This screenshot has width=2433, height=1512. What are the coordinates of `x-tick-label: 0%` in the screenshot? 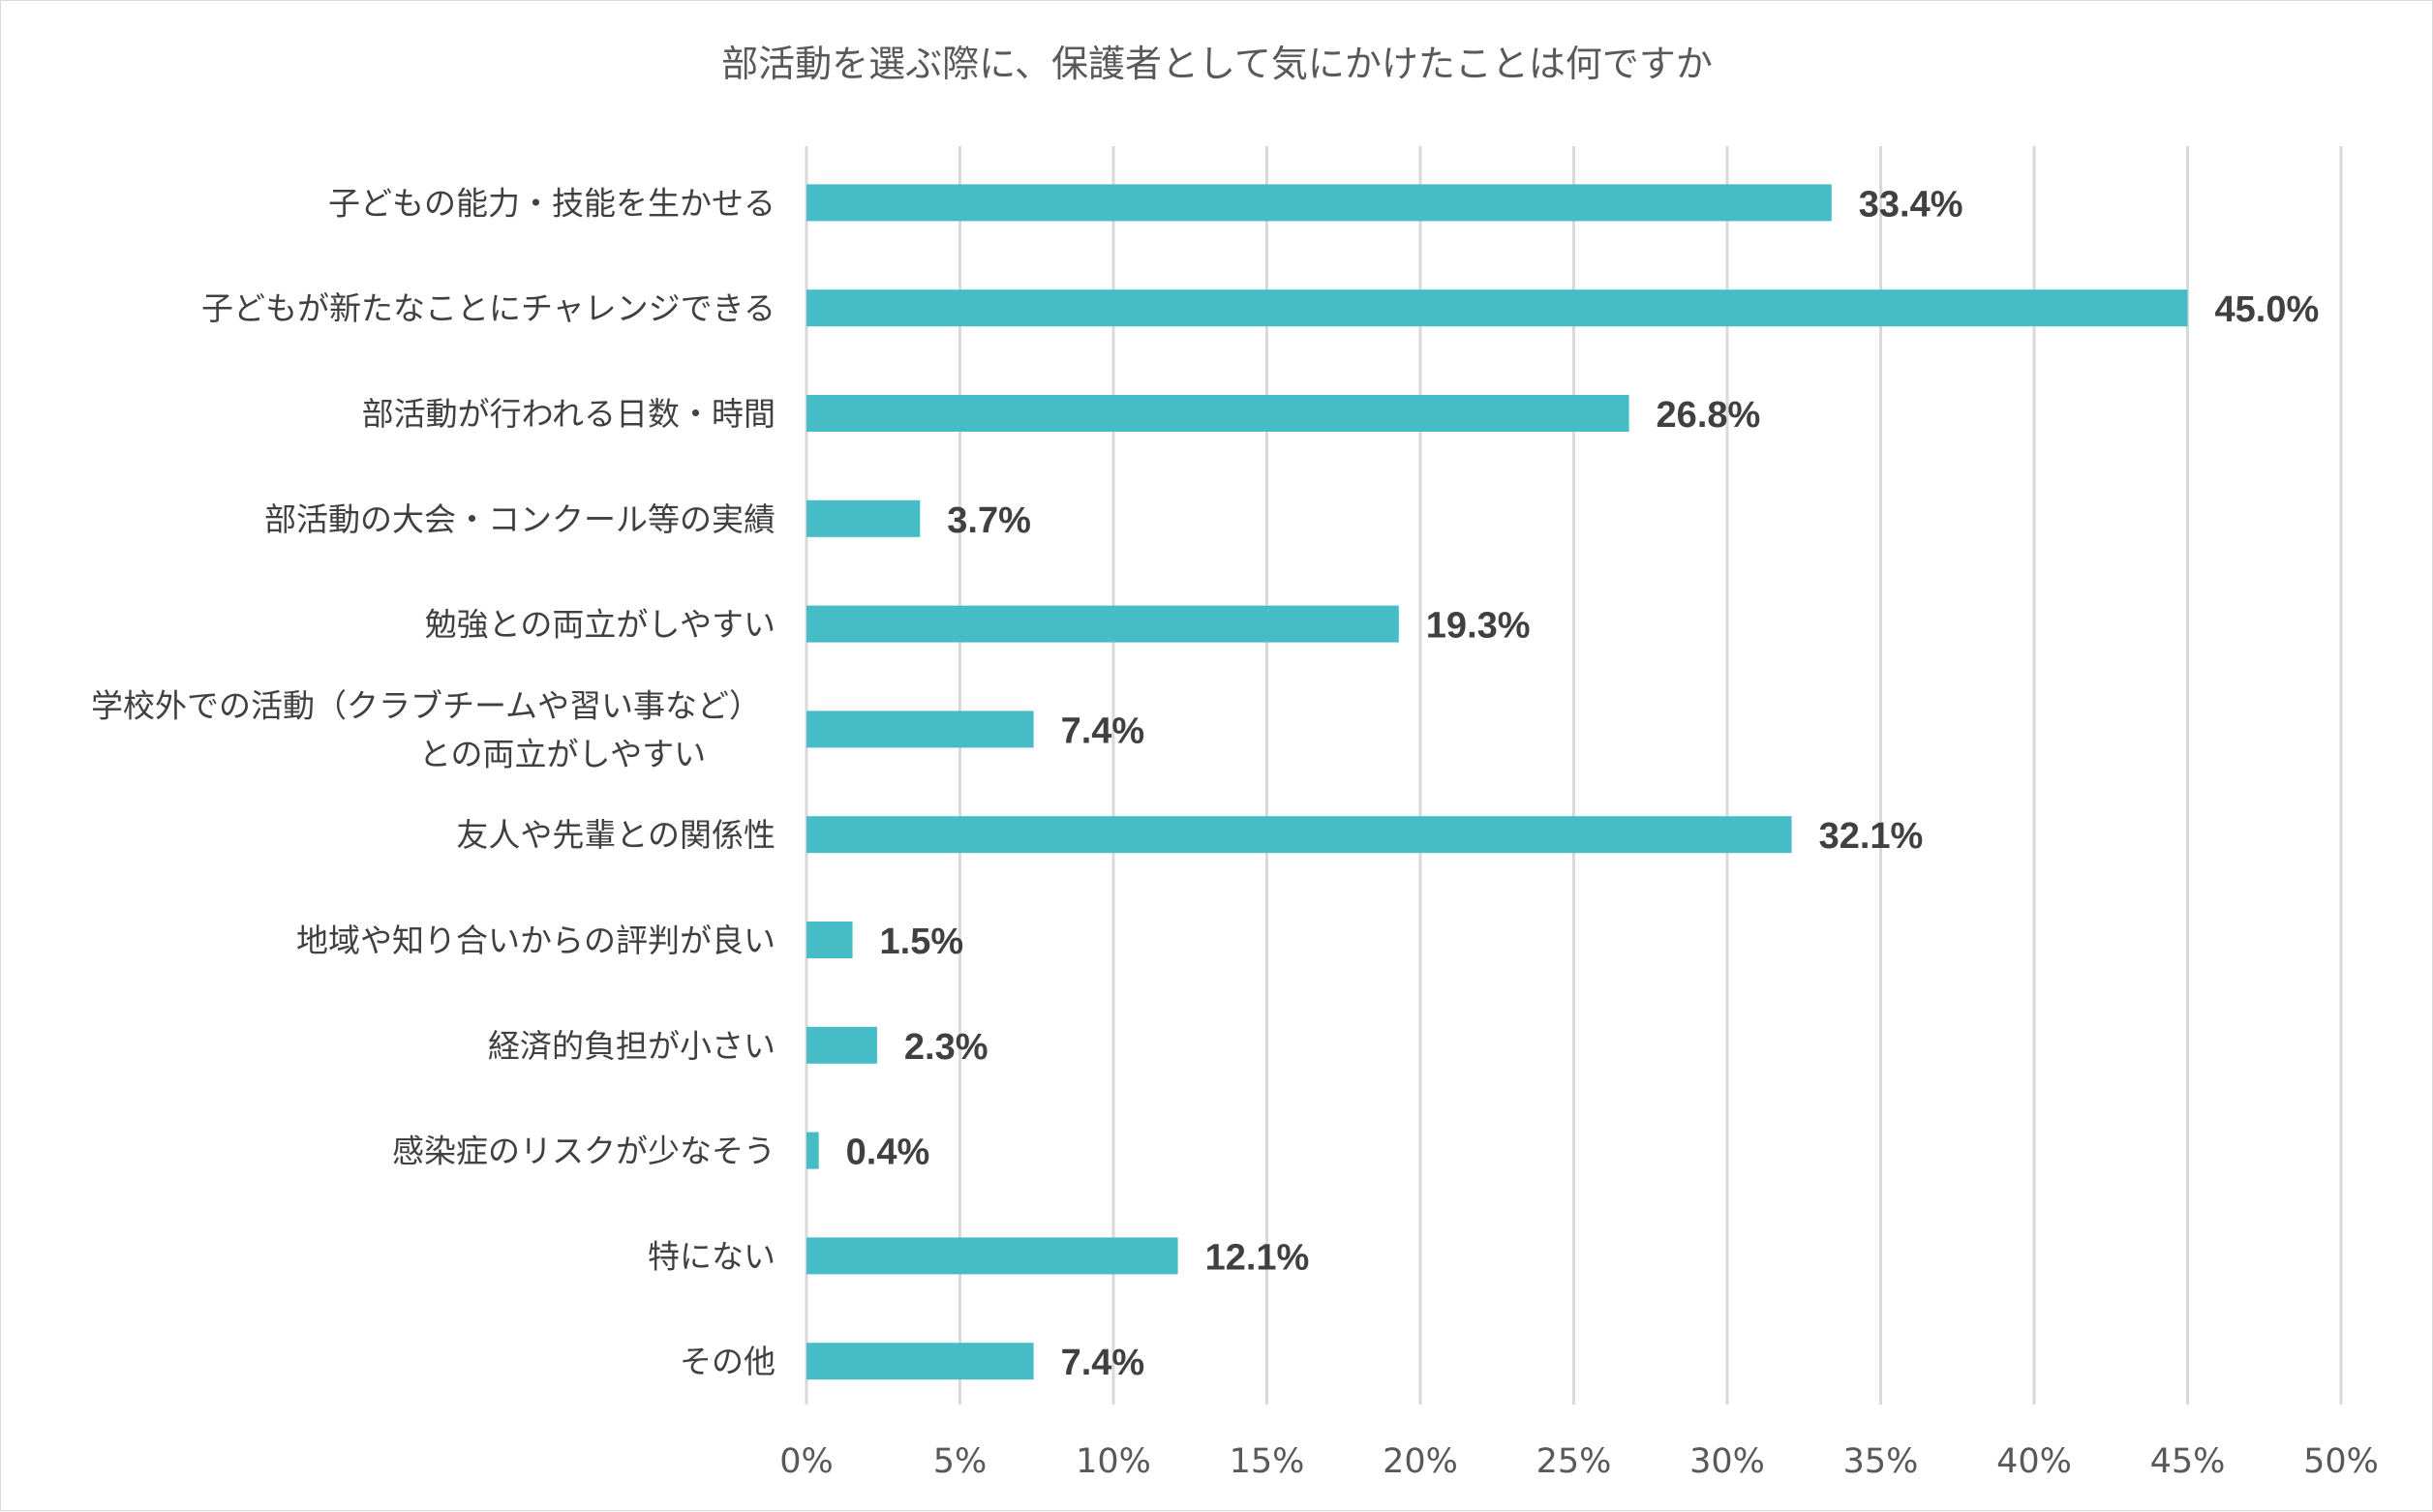 It's located at (806, 1461).